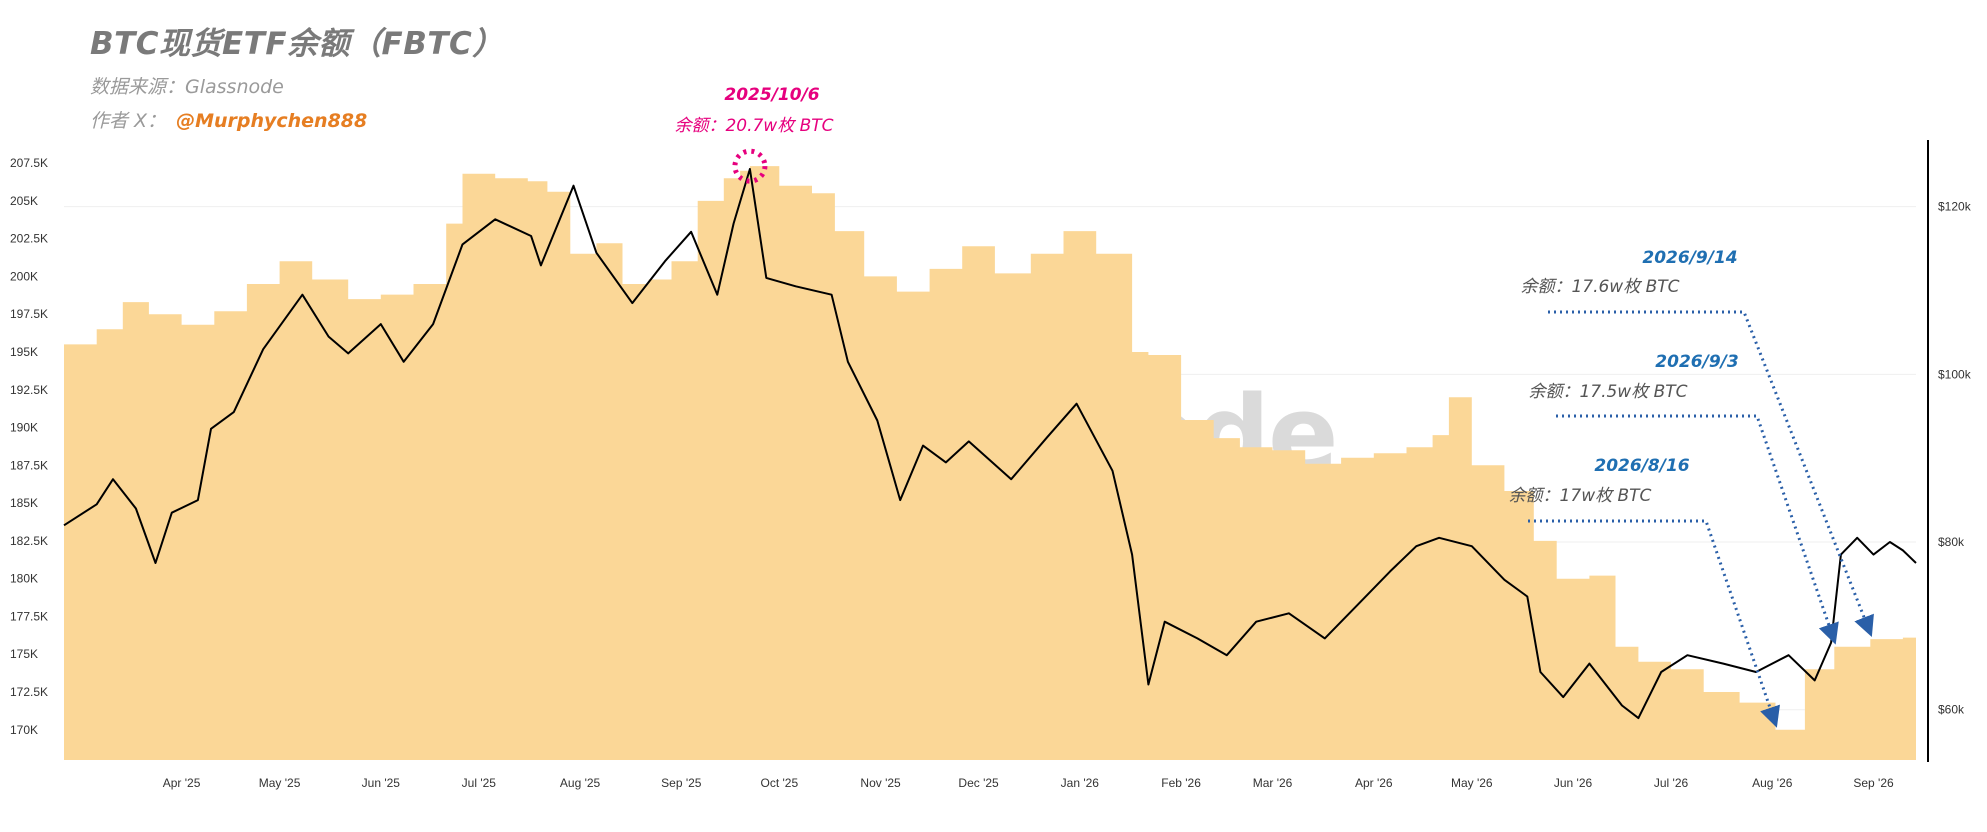  Describe the element at coordinates (297, 44) in the screenshot. I see `chart-title: BTC现货ETF余额（FBTC）` at that location.